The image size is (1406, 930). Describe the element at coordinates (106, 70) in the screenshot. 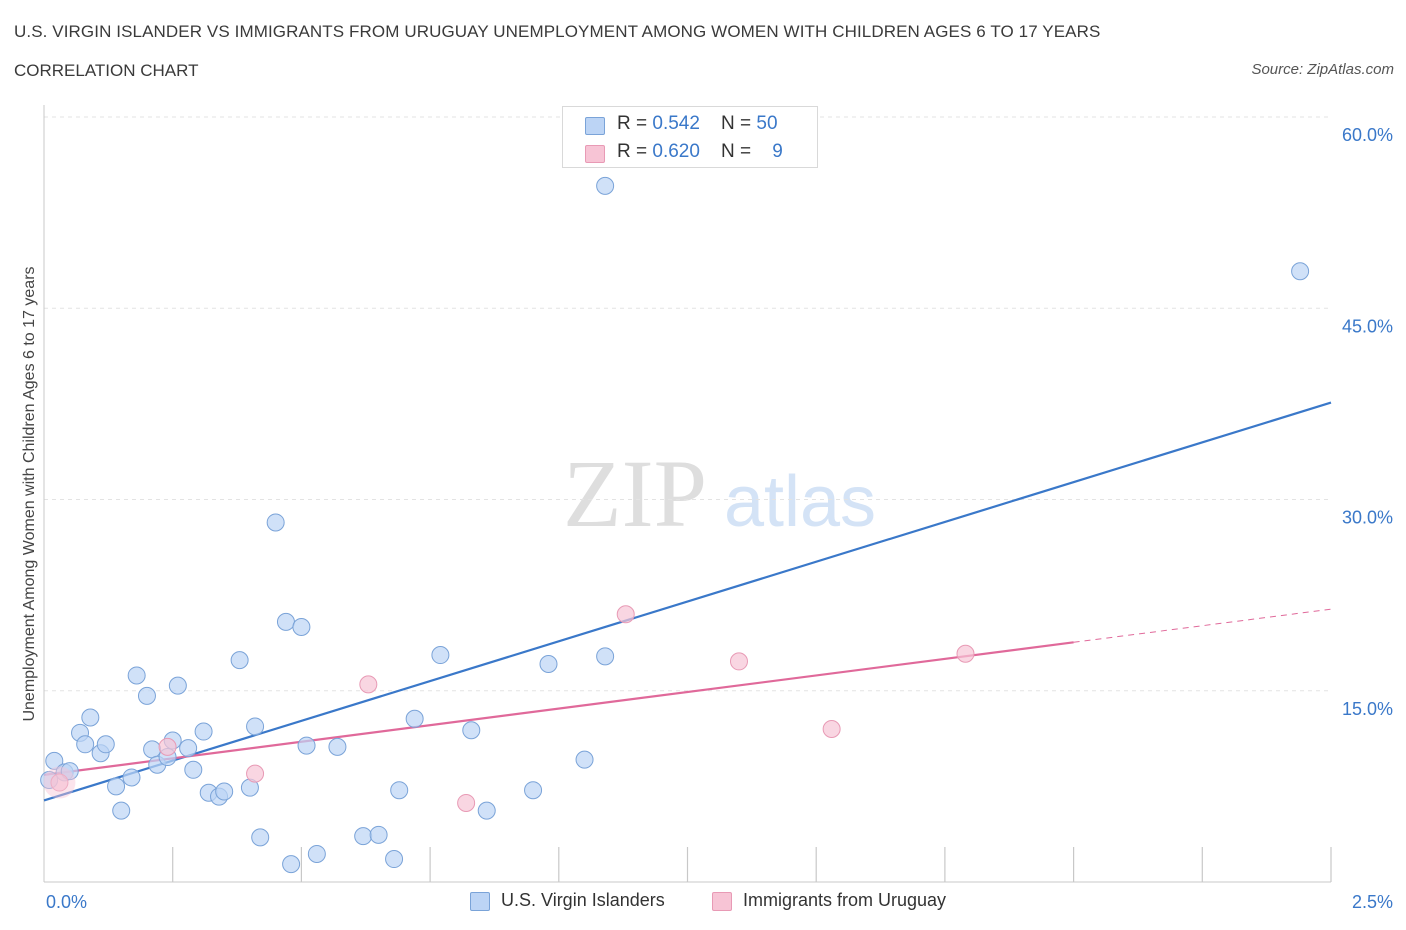

I see `chart-subtitle: CORRELATION CHART` at that location.